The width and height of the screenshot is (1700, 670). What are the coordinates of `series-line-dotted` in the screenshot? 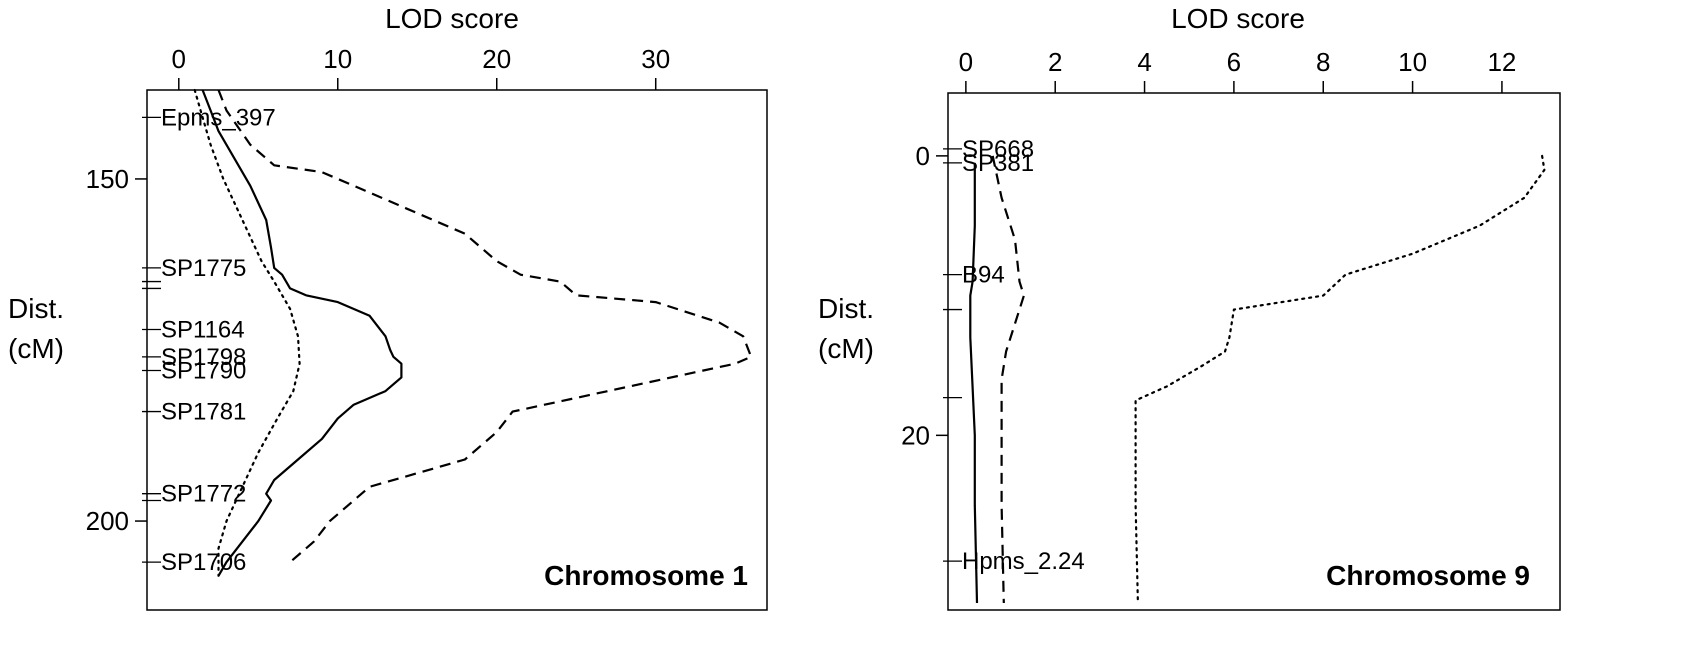 It's located at (247, 332).